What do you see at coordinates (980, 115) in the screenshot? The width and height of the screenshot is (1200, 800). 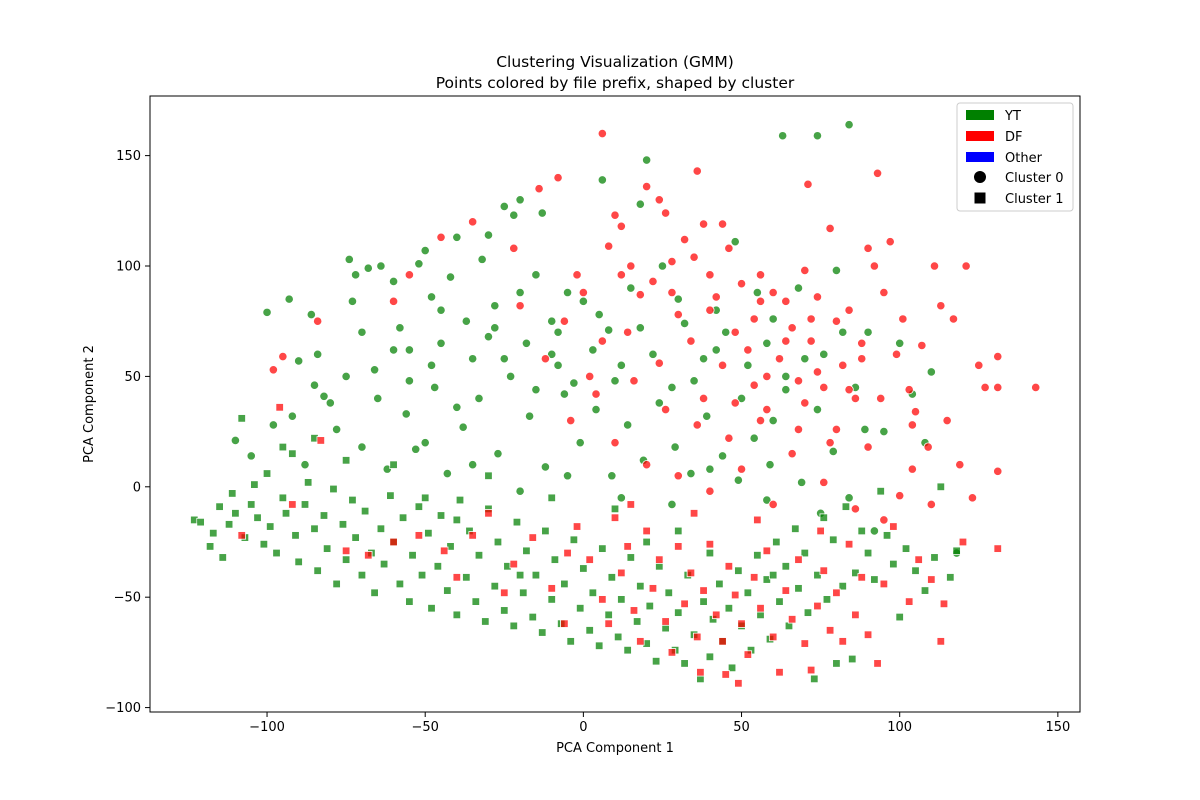 I see `legend-swatch-yt` at bounding box center [980, 115].